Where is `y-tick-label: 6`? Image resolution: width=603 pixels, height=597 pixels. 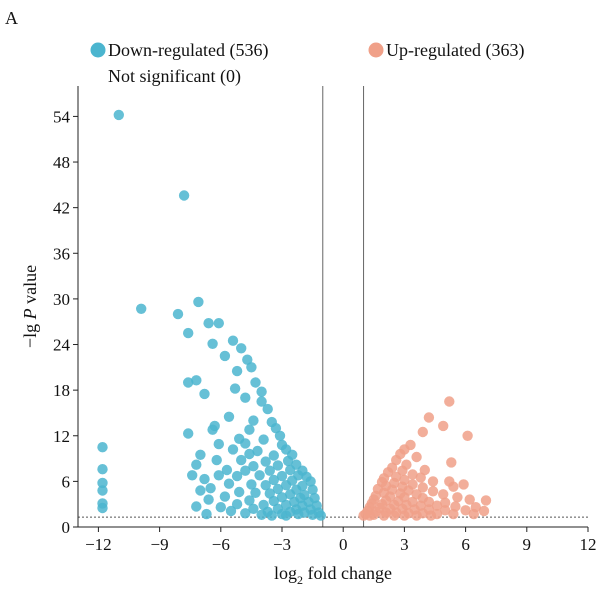 y-tick-label: 6 is located at coordinates (66, 481).